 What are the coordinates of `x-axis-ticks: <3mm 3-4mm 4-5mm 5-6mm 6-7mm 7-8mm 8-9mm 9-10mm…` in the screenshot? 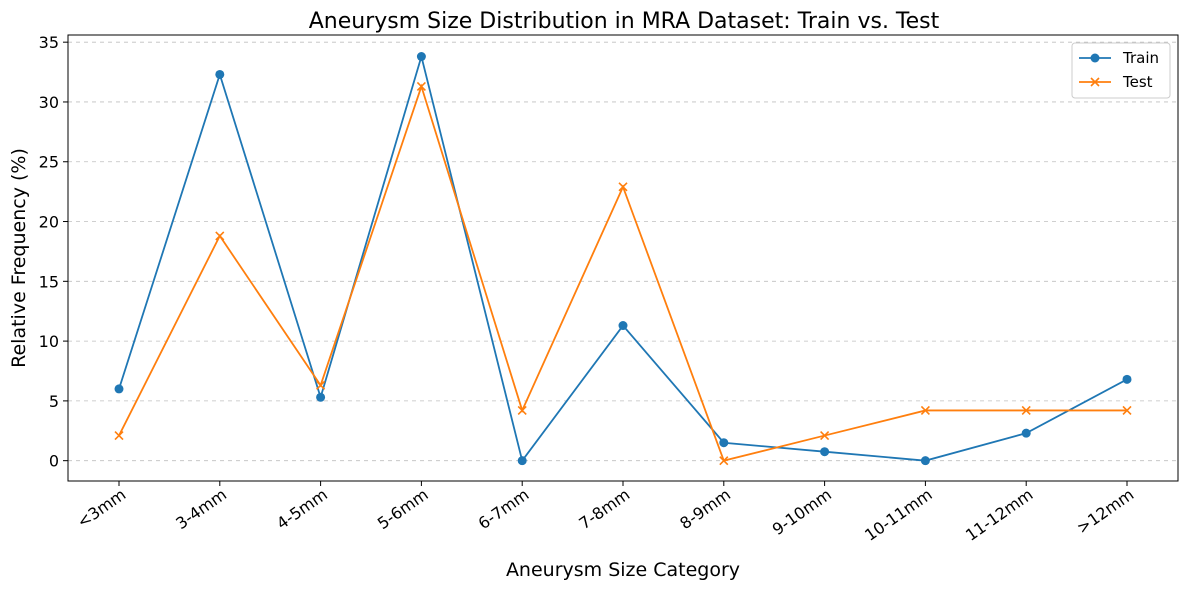 It's located at (605, 513).